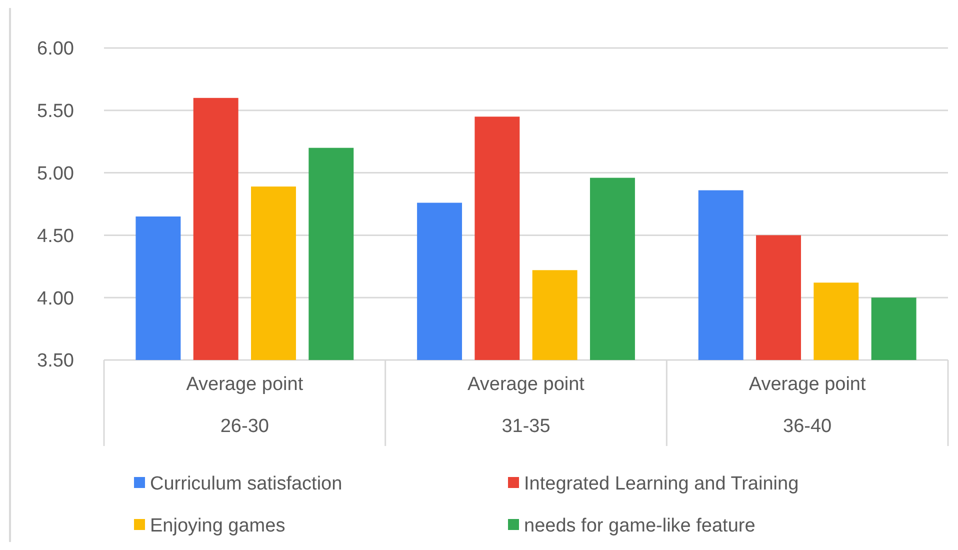 Image resolution: width=958 pixels, height=550 pixels. What do you see at coordinates (55, 236) in the screenshot?
I see `y-tick-label: 4.50` at bounding box center [55, 236].